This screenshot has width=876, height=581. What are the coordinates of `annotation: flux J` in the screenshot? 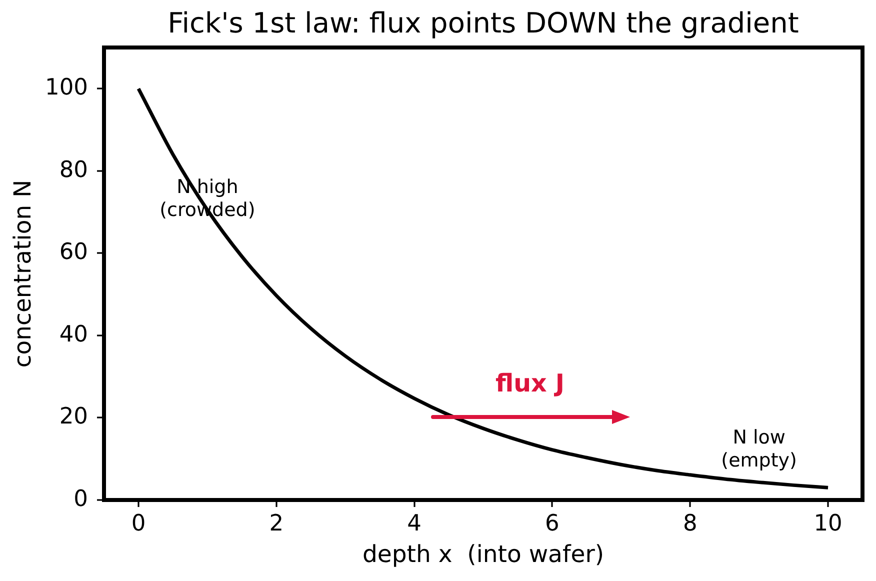 It's located at (530, 383).